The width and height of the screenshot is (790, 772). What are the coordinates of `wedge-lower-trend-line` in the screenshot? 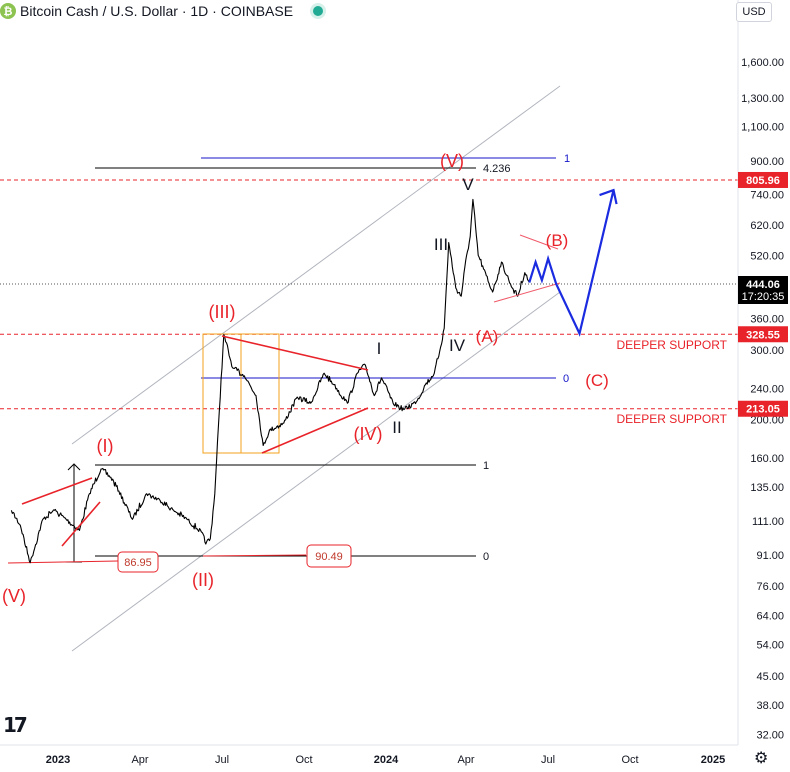 It's located at (527, 292).